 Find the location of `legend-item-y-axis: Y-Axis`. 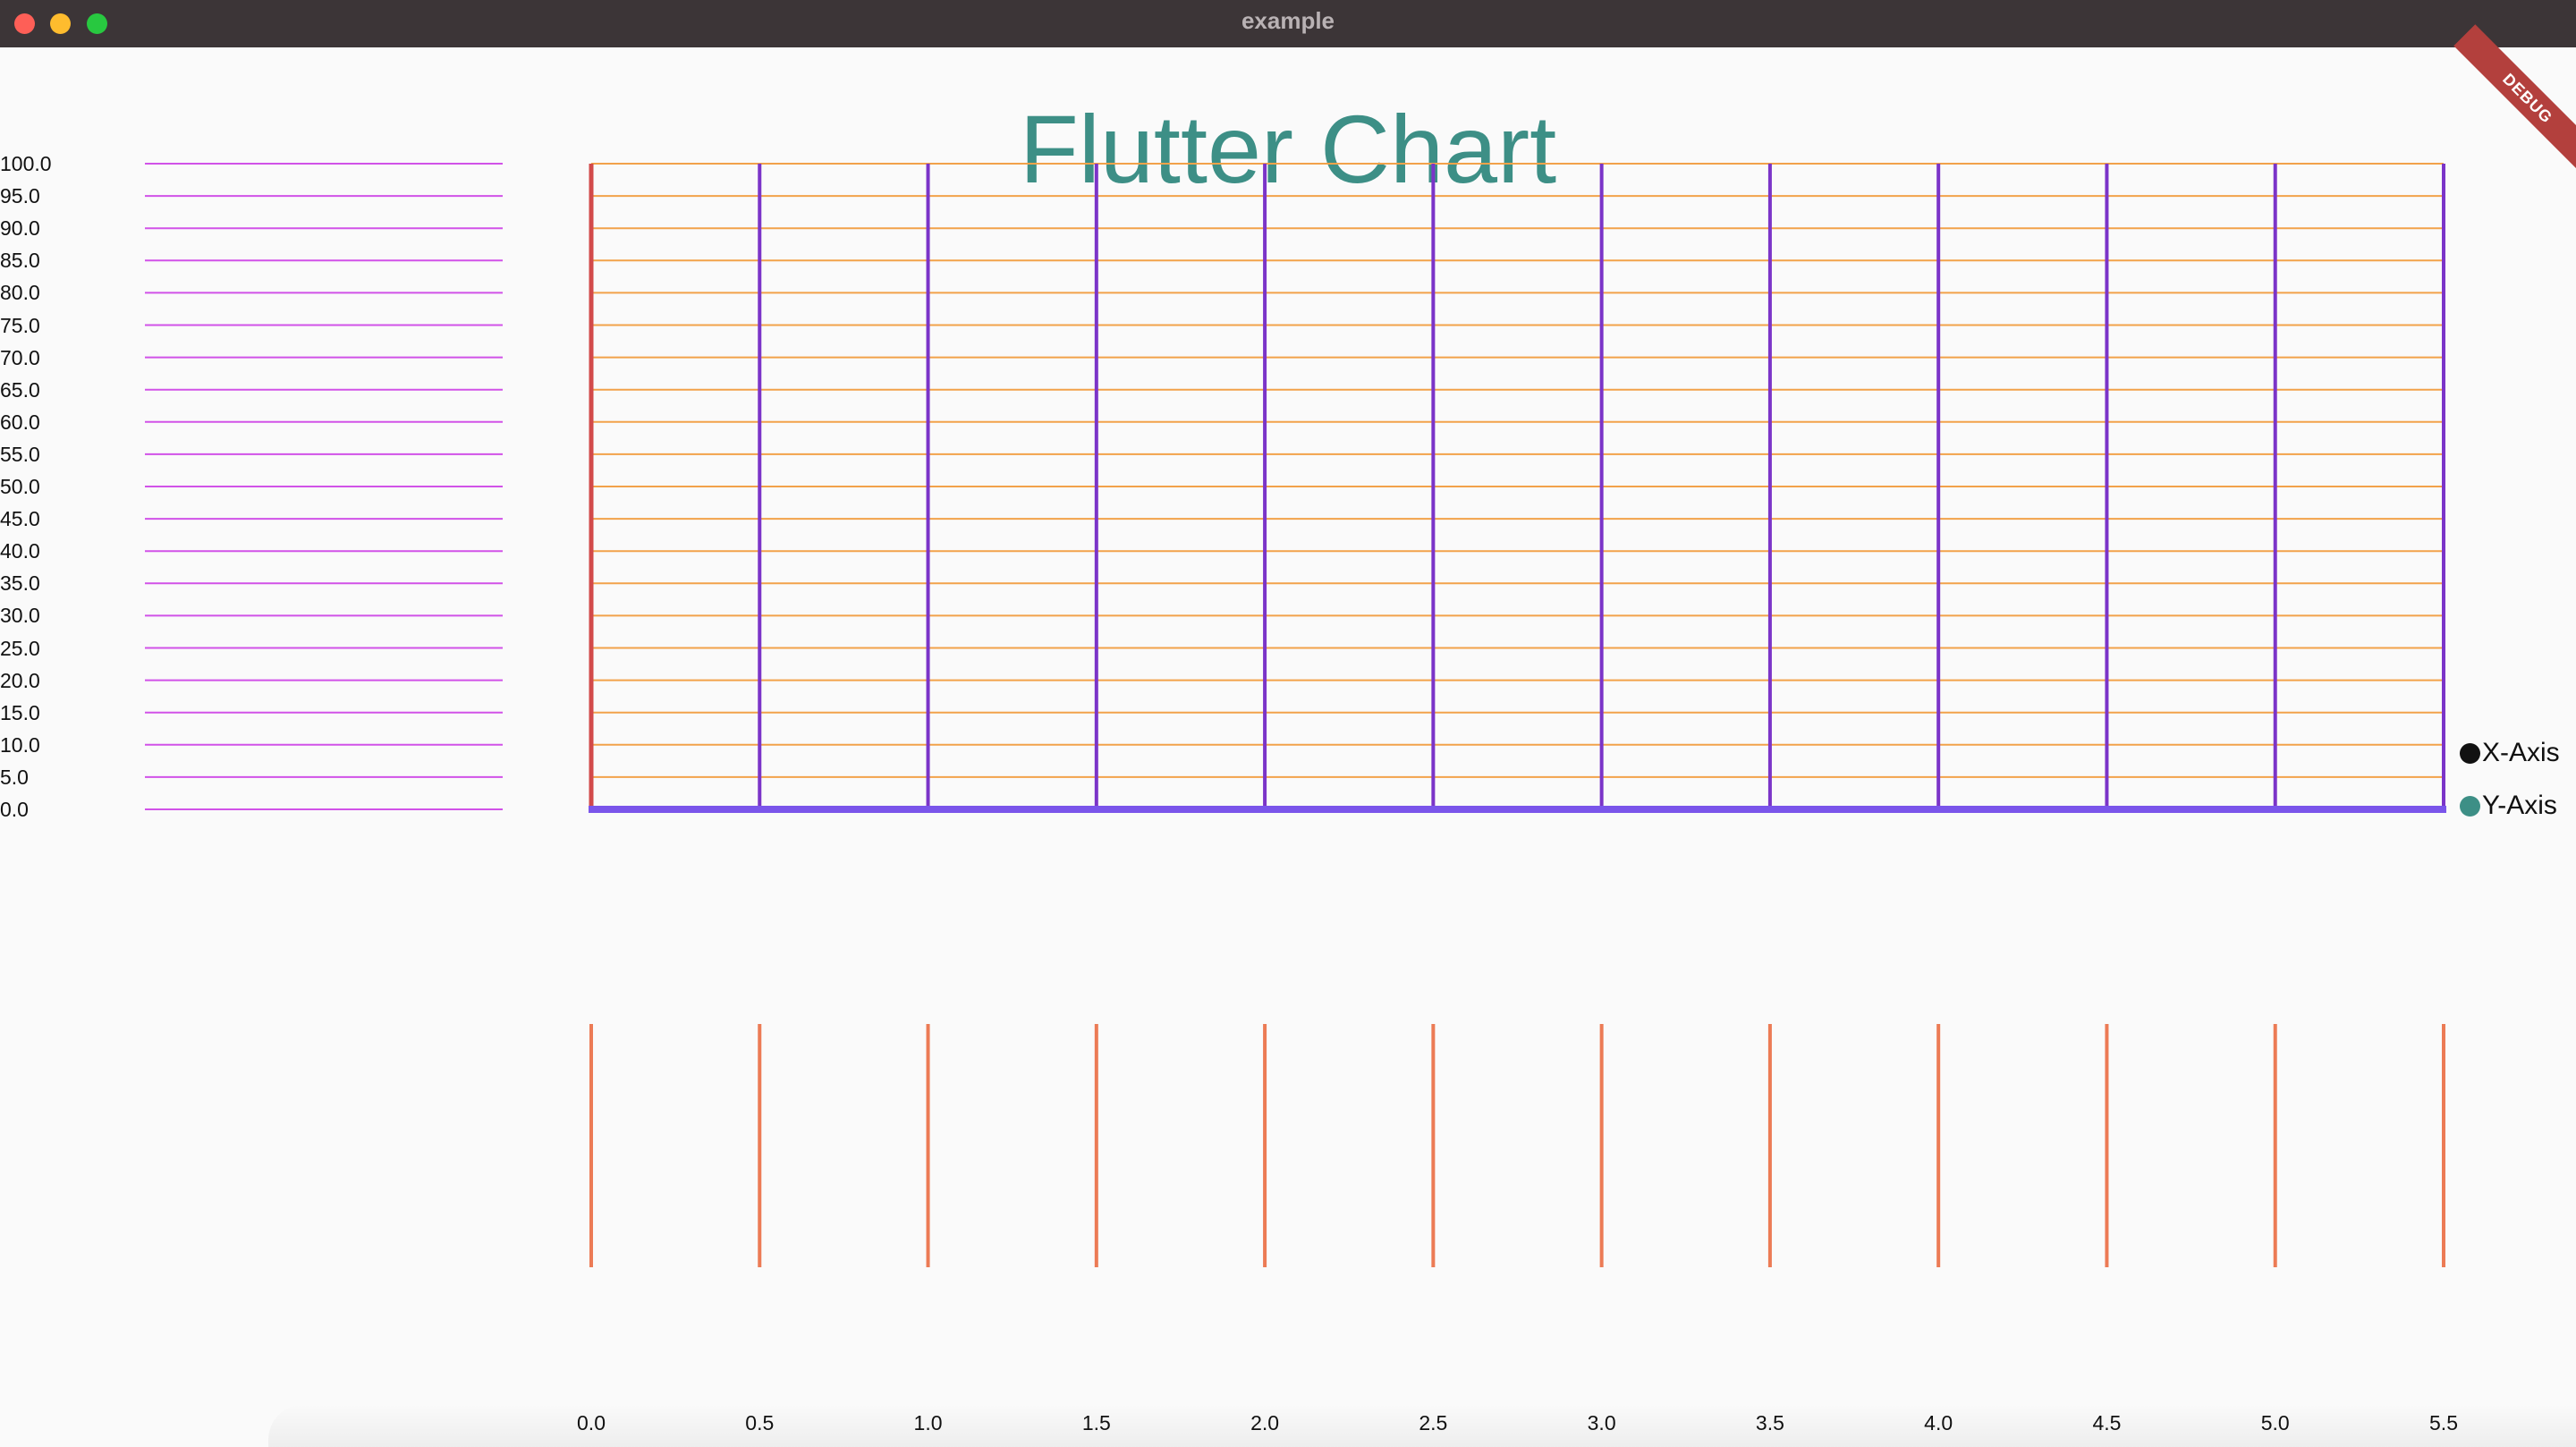

legend-item-y-axis: Y-Axis is located at coordinates (2508, 805).